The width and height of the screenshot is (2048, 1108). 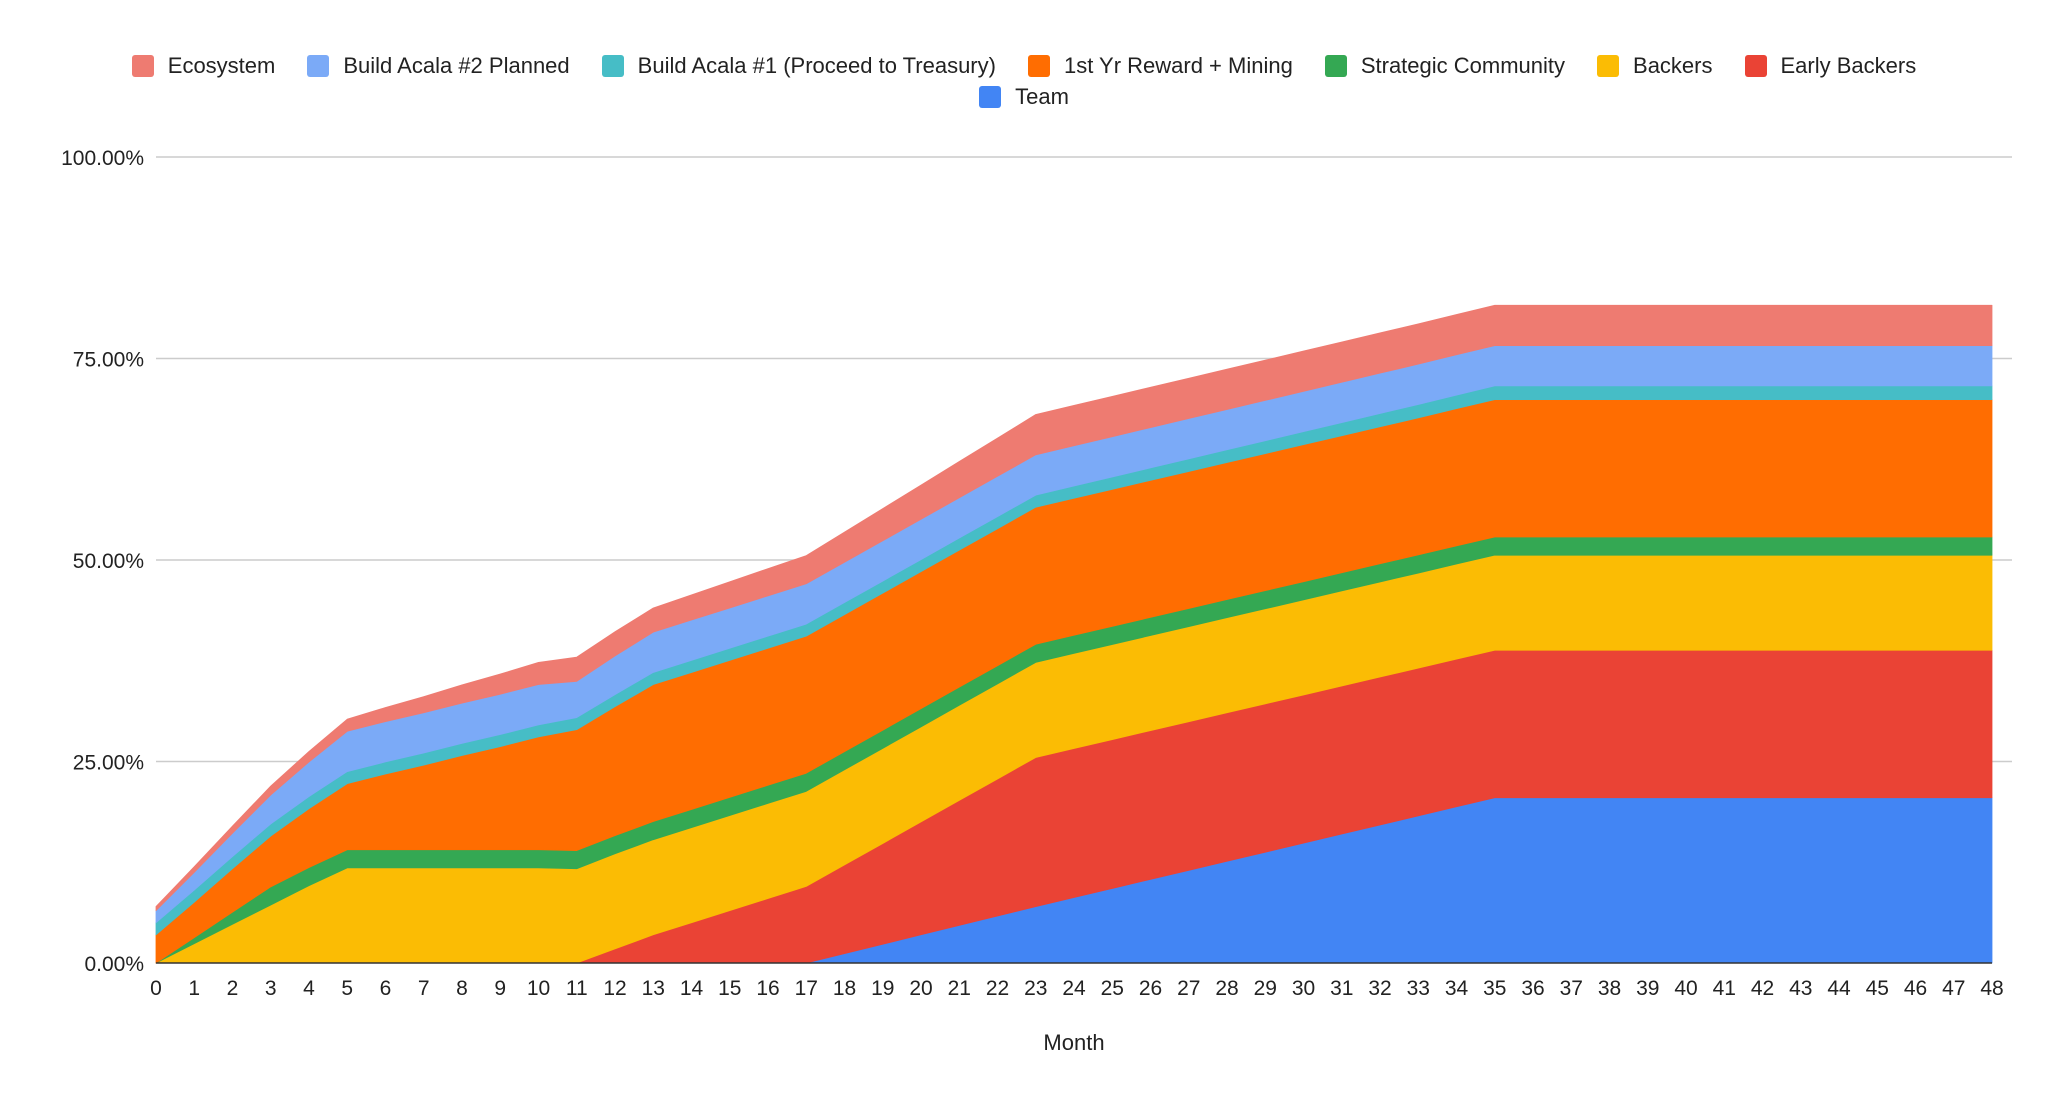 I want to click on legend-label: Early Backers, so click(x=1848, y=65).